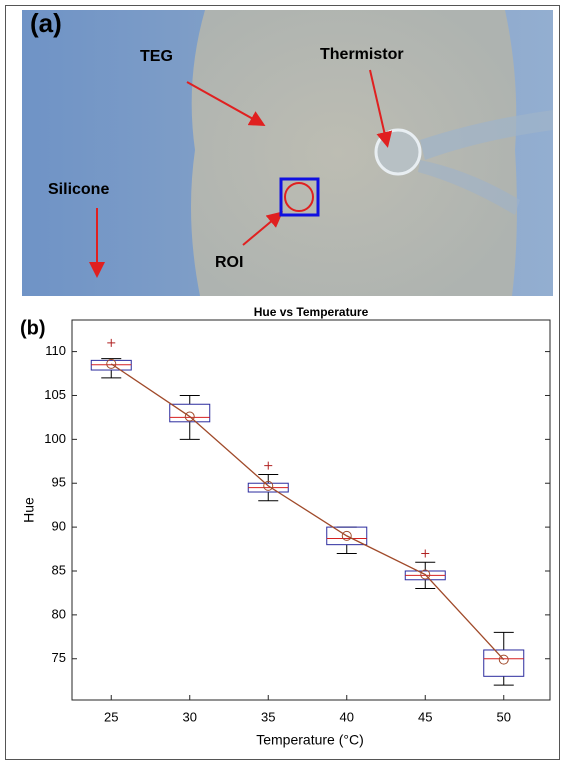 Image resolution: width=565 pixels, height=765 pixels. Describe the element at coordinates (59, 482) in the screenshot. I see `y-tick-label: 95` at that location.